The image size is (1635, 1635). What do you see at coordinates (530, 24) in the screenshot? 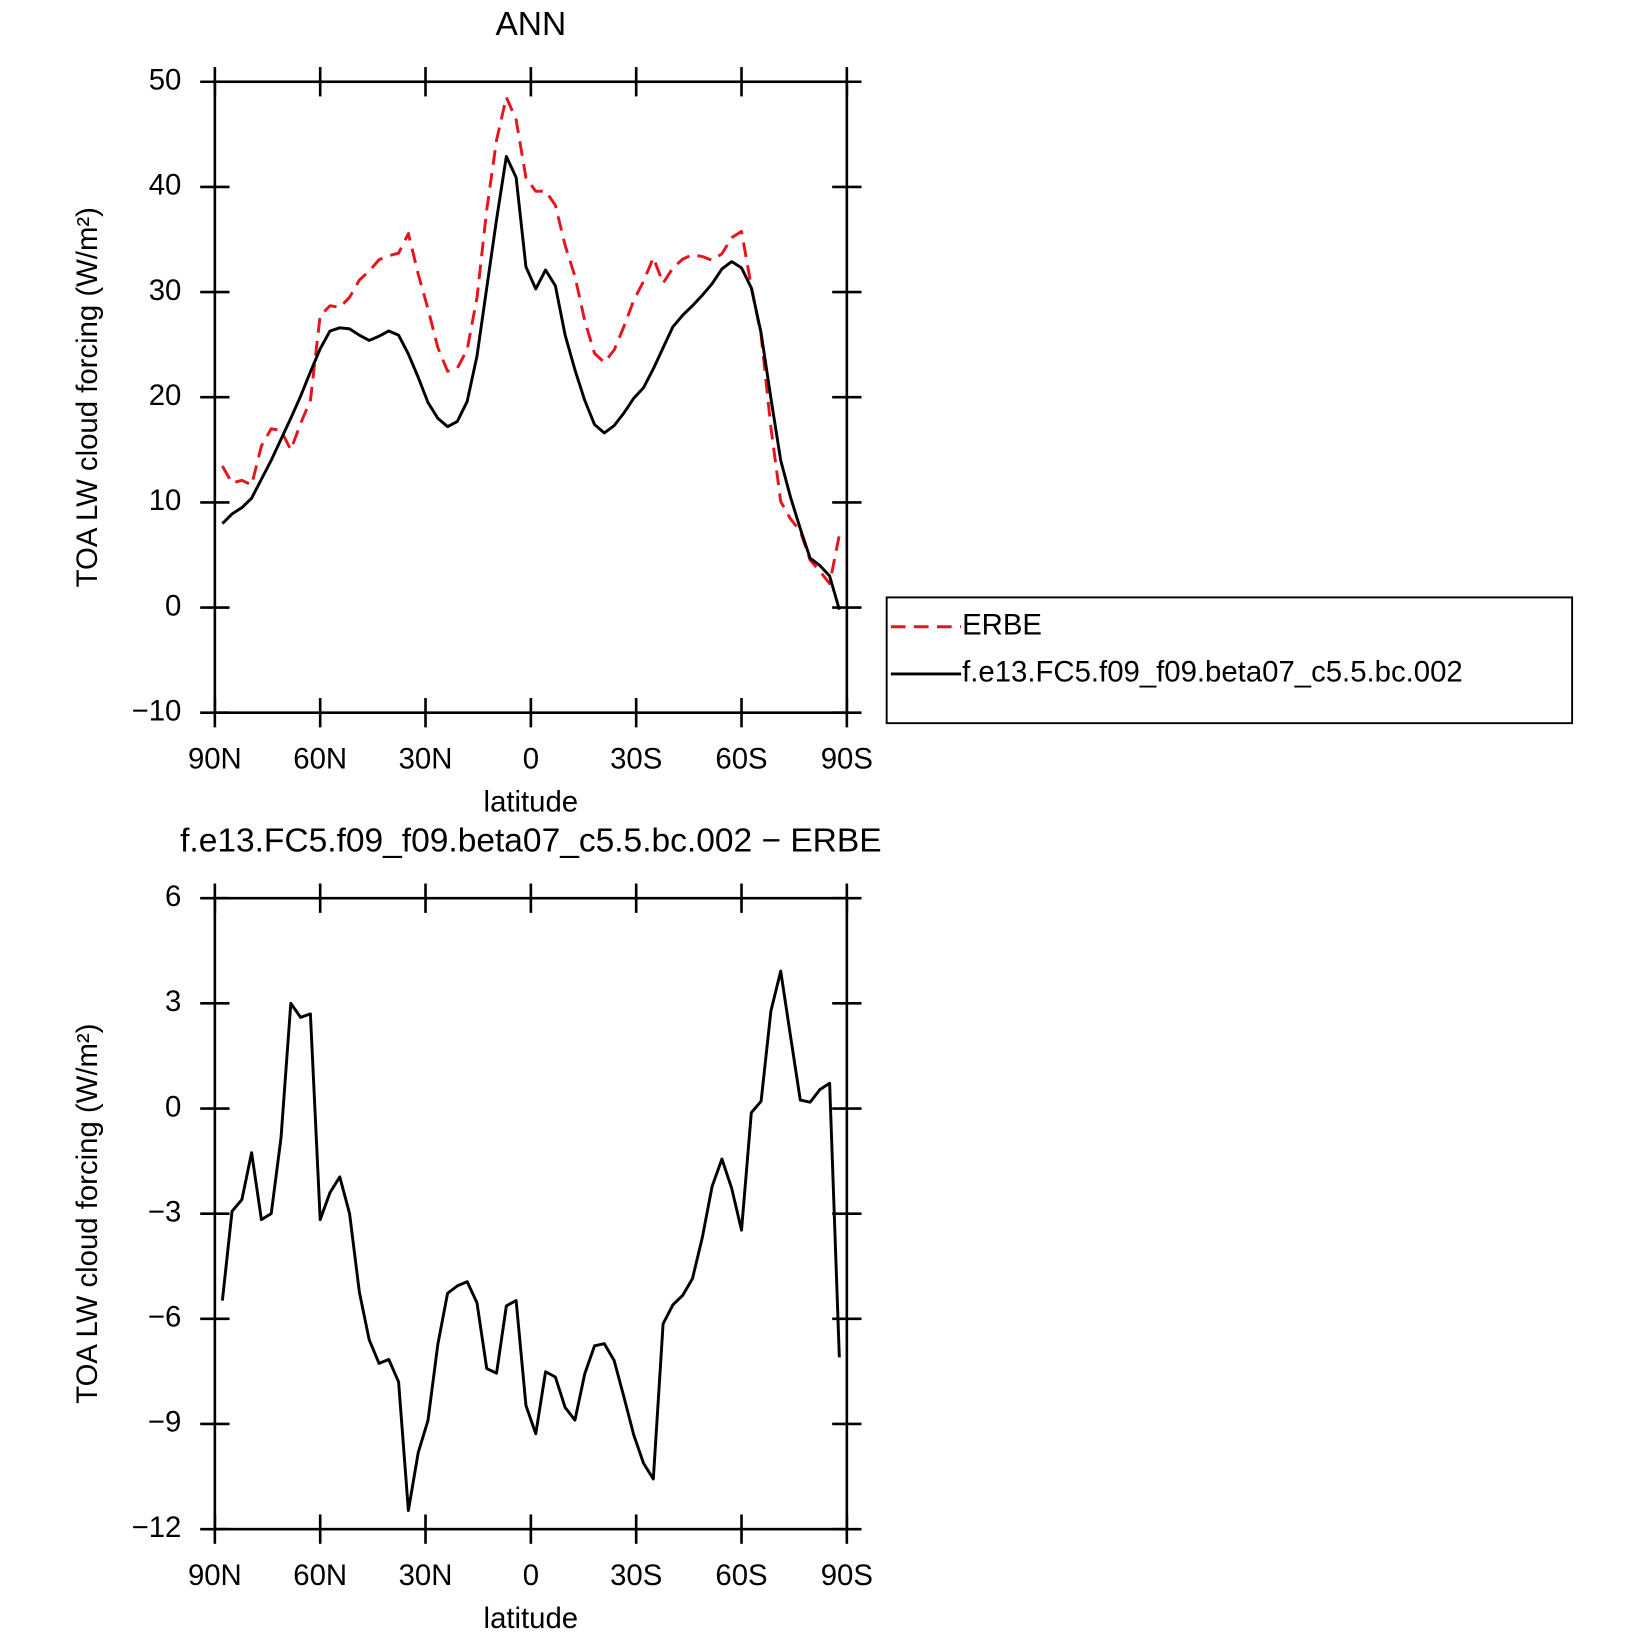
I see `chart-title: ANN` at bounding box center [530, 24].